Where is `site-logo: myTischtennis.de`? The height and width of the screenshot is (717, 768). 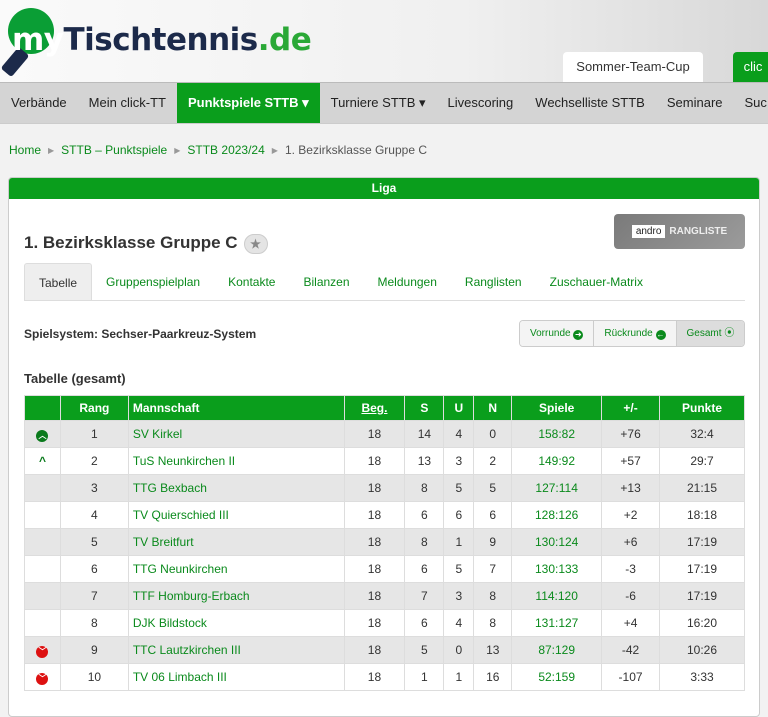 site-logo: myTischtennis.de is located at coordinates (157, 40).